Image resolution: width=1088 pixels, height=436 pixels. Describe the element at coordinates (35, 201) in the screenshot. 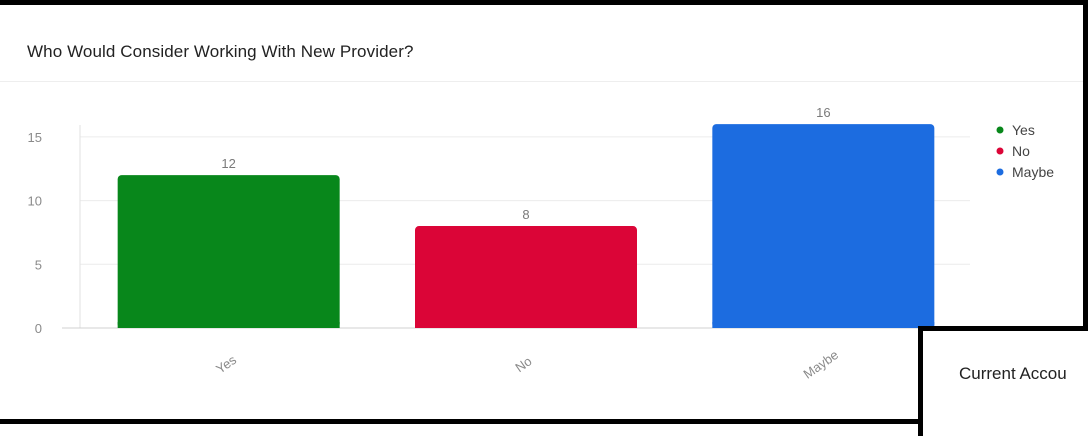

I see `y-tick-label: 10` at that location.